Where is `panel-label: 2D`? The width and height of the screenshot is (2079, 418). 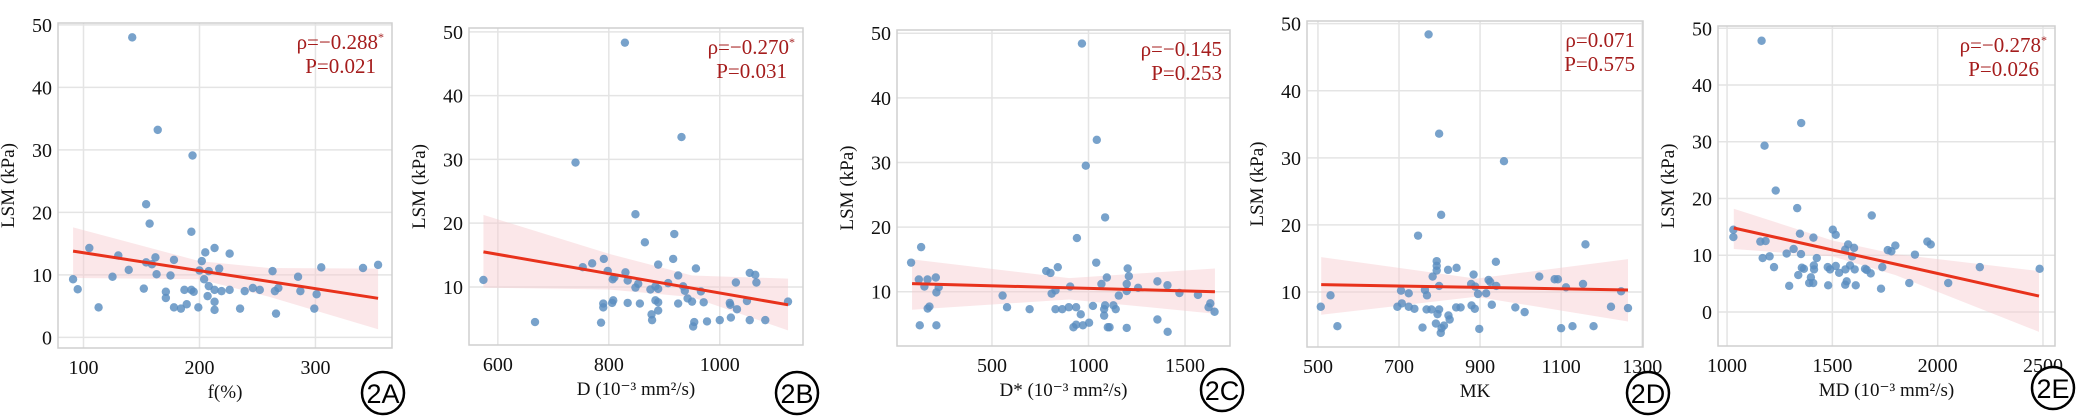
panel-label: 2D is located at coordinates (1648, 394).